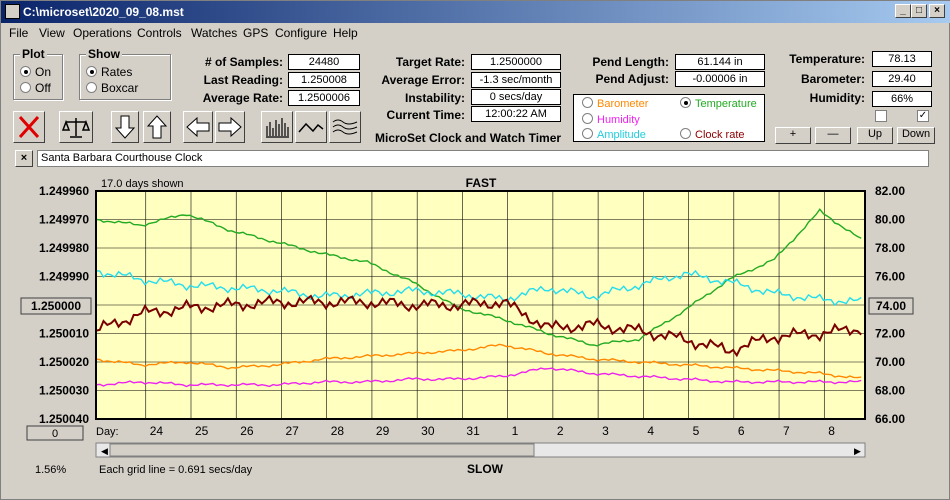 The width and height of the screenshot is (950, 500). I want to click on right-center-button: 74.00, so click(891, 306).